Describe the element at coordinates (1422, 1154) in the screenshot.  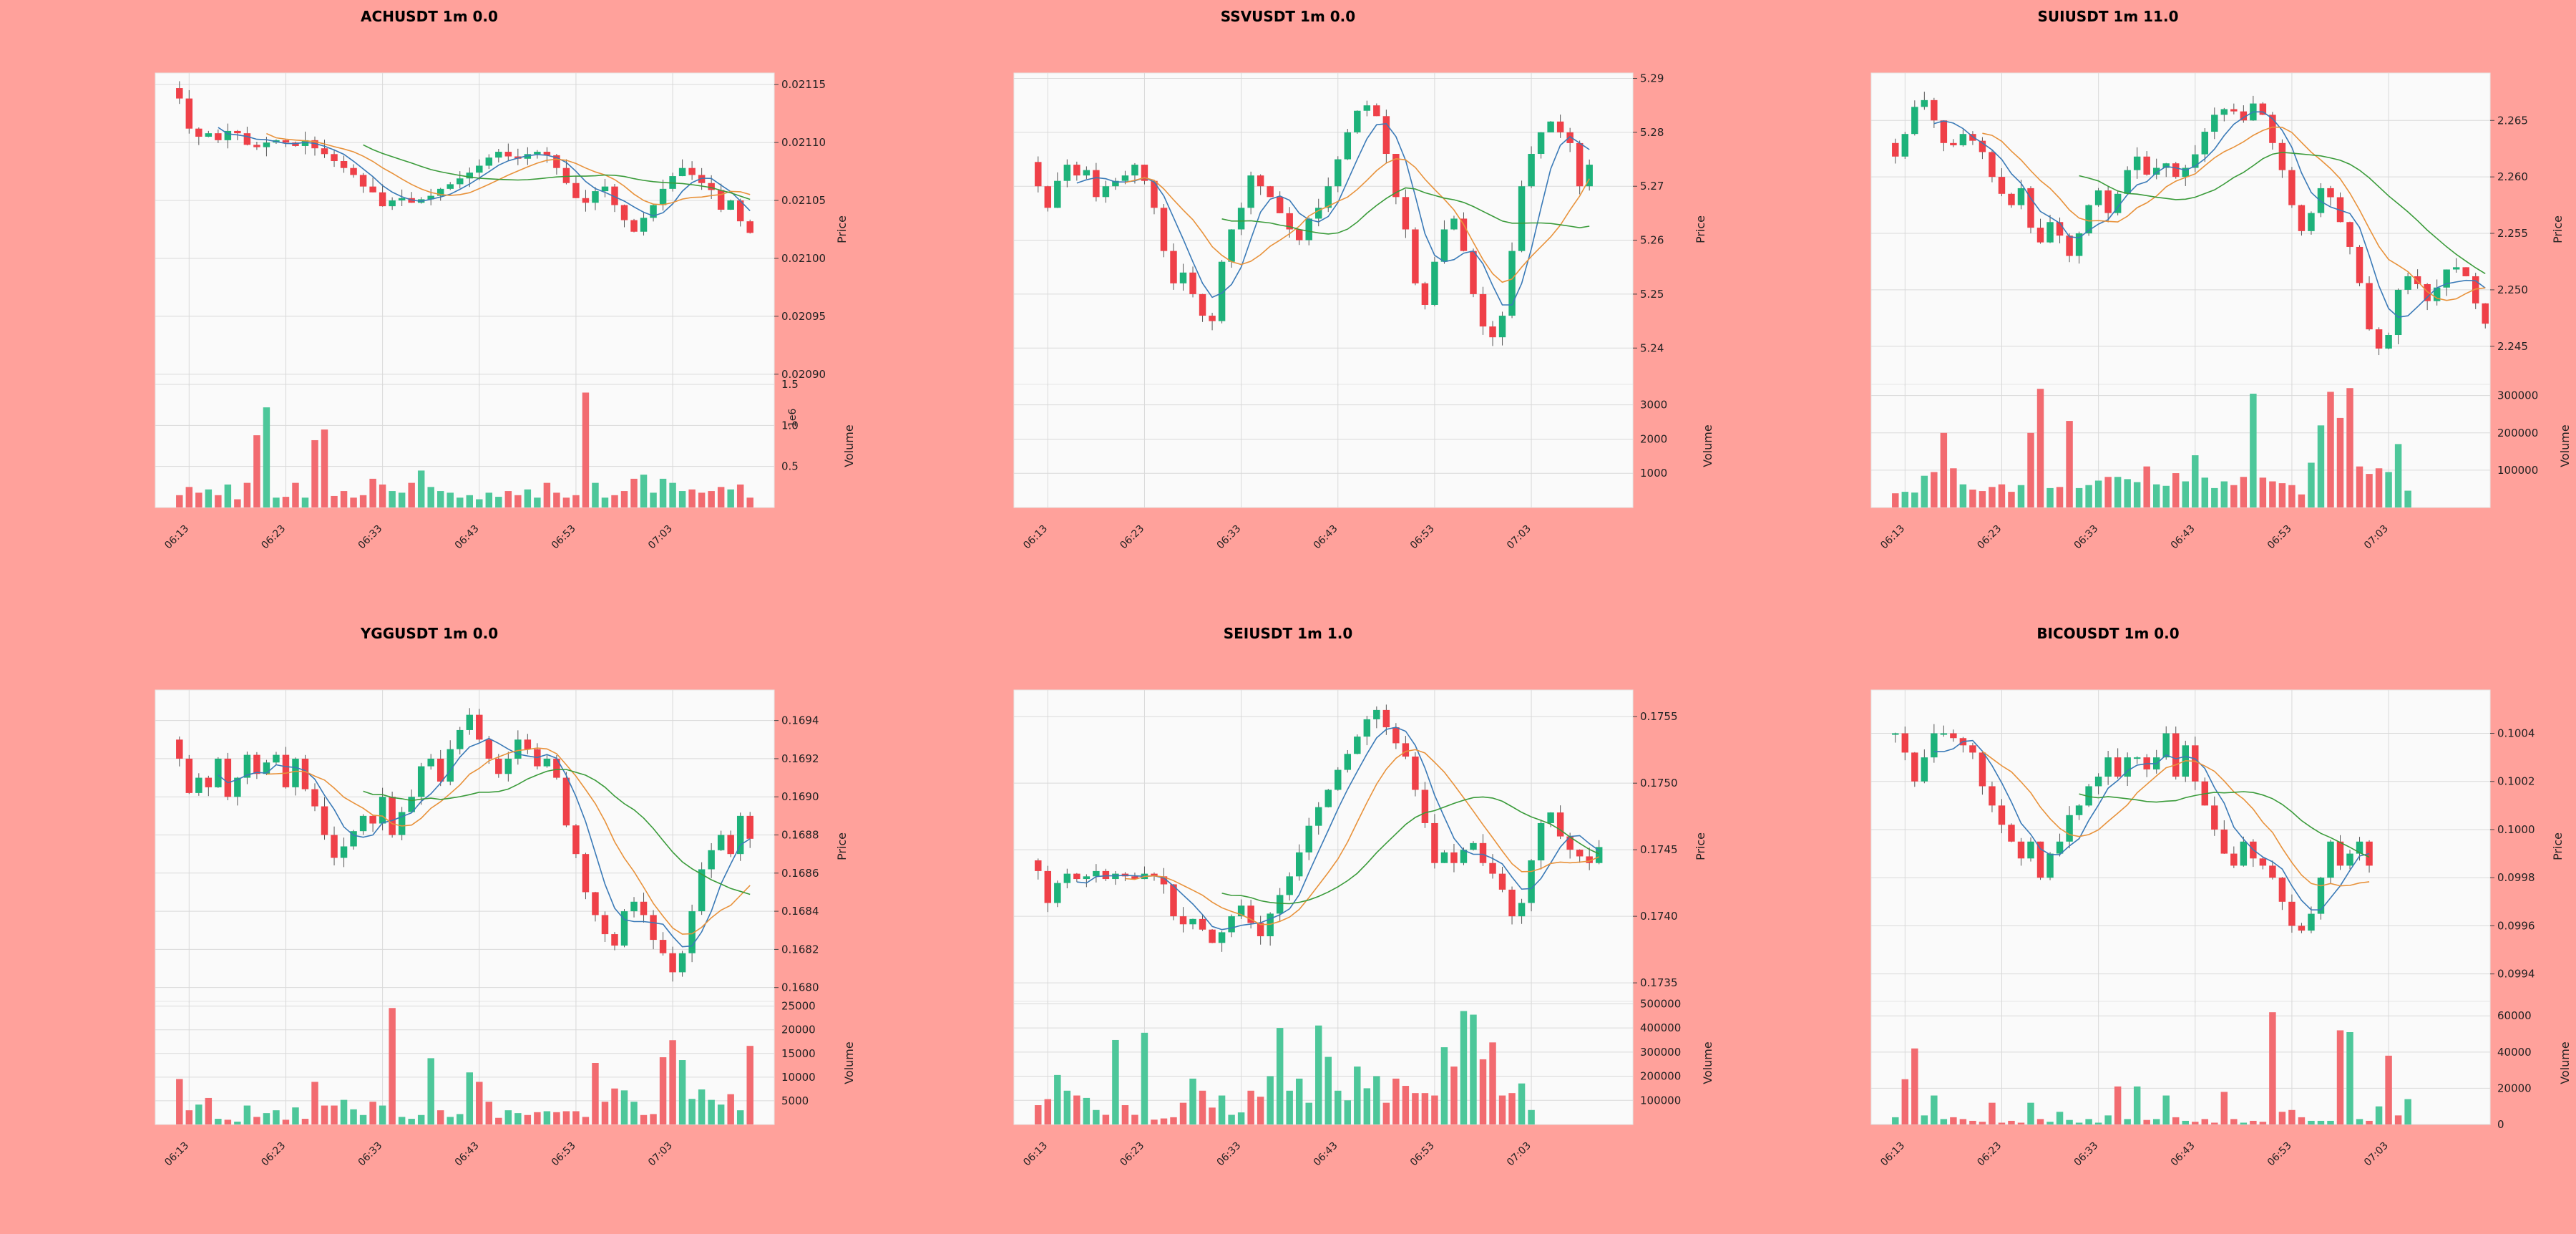
I see `x-tick-label: 06:53` at that location.